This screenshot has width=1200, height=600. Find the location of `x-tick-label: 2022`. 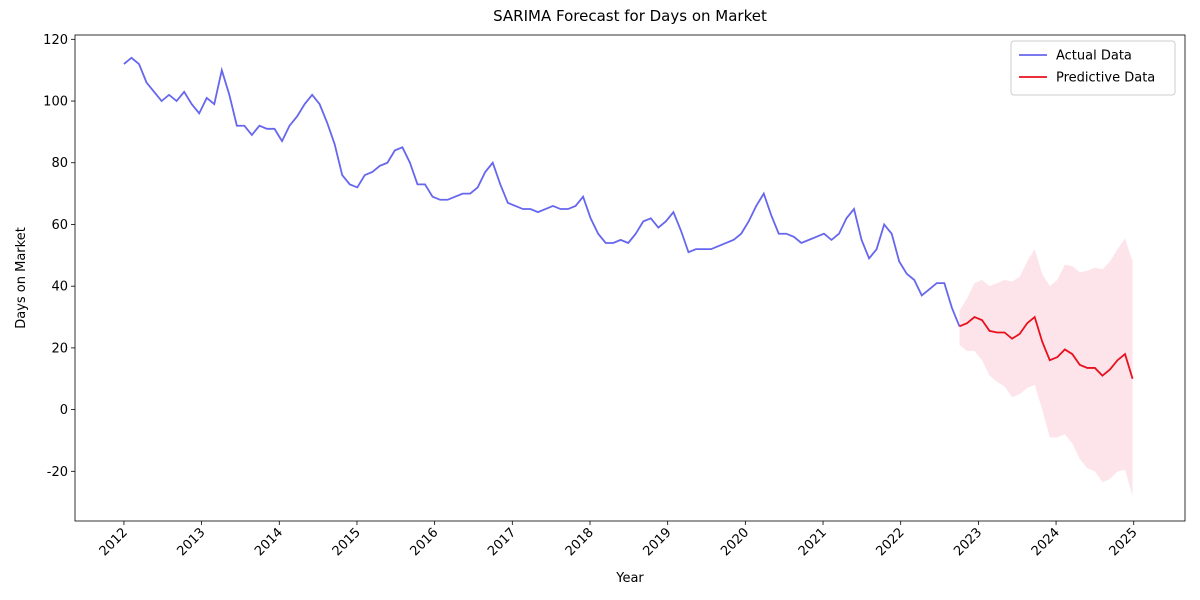

x-tick-label: 2022 is located at coordinates (891, 542).